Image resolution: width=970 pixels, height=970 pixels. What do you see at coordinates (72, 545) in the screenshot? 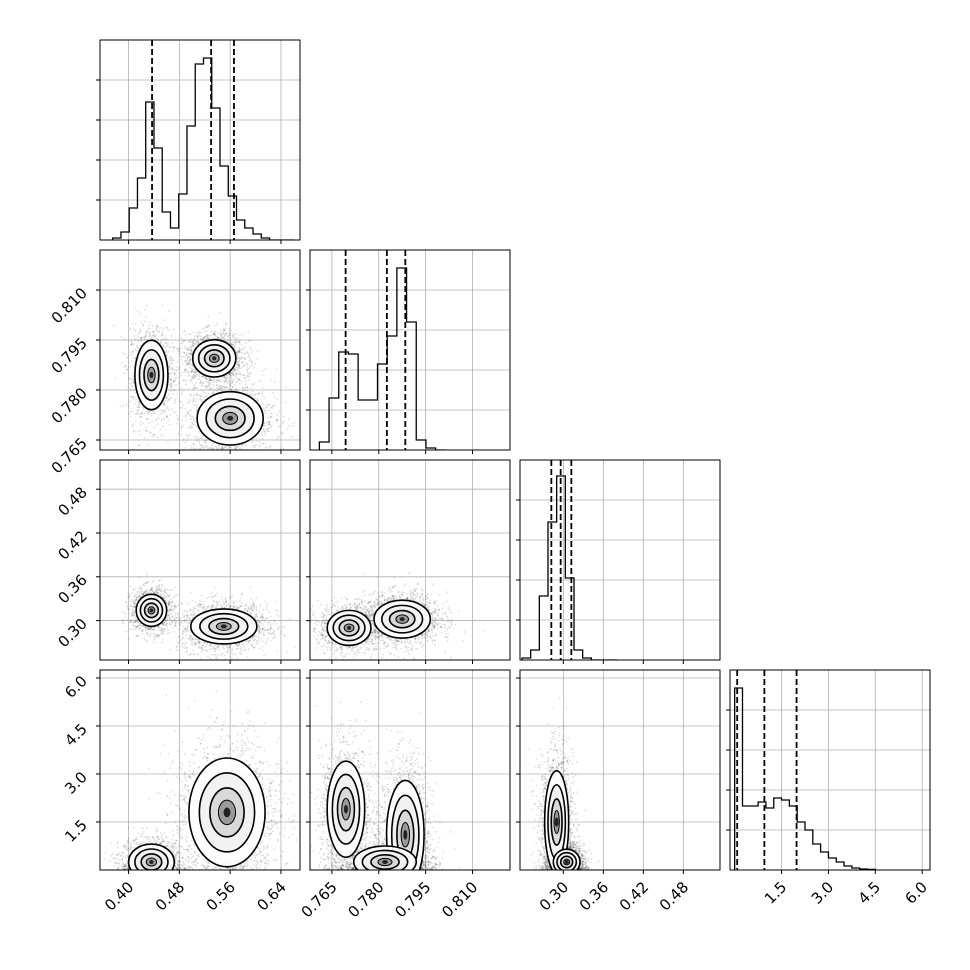
I see `y-tick-label: 0.42` at bounding box center [72, 545].